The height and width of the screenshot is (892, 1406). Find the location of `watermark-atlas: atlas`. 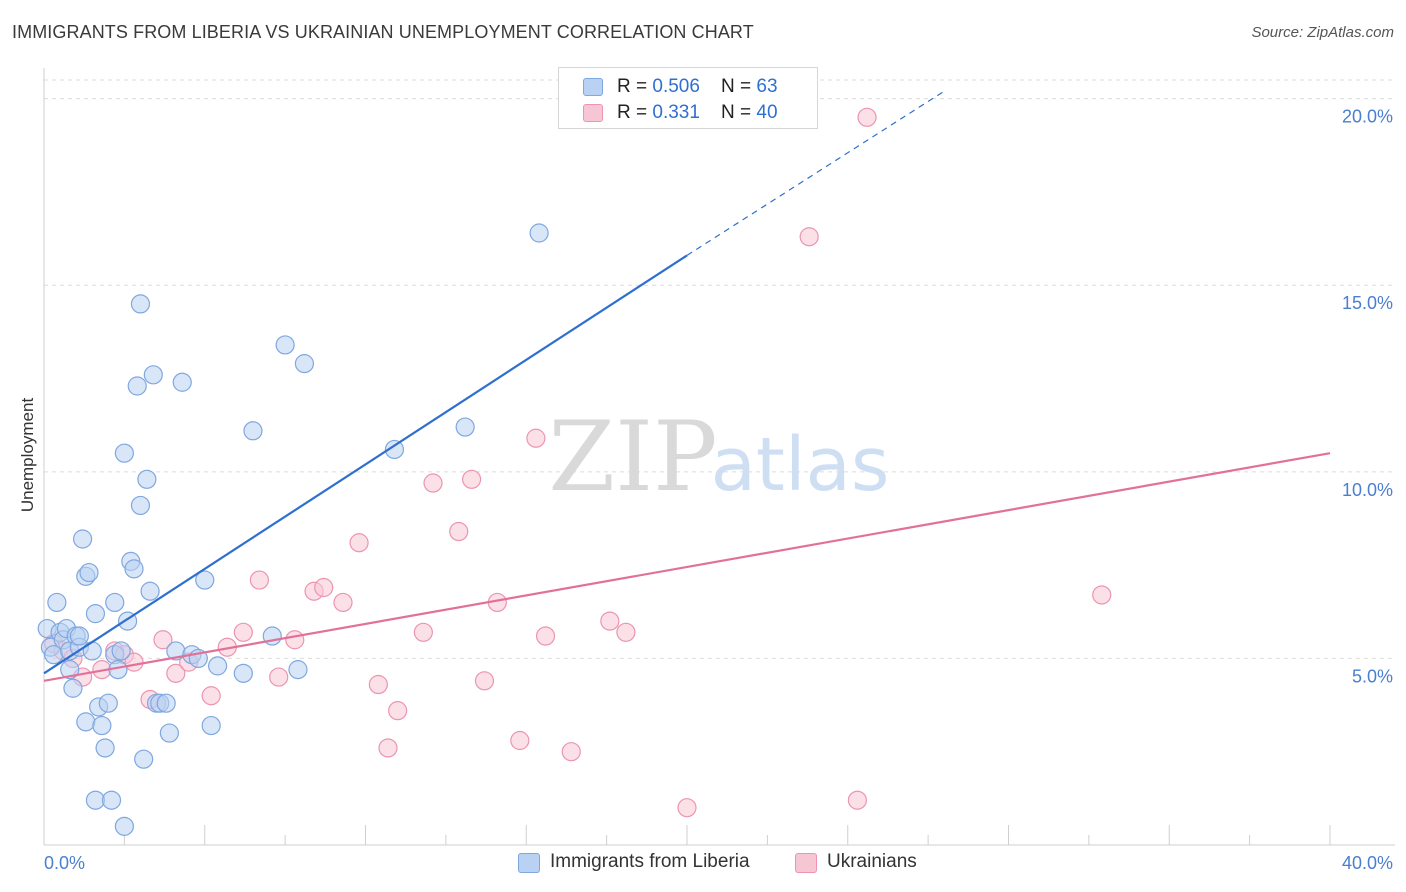

watermark-atlas: atlas is located at coordinates (800, 465).